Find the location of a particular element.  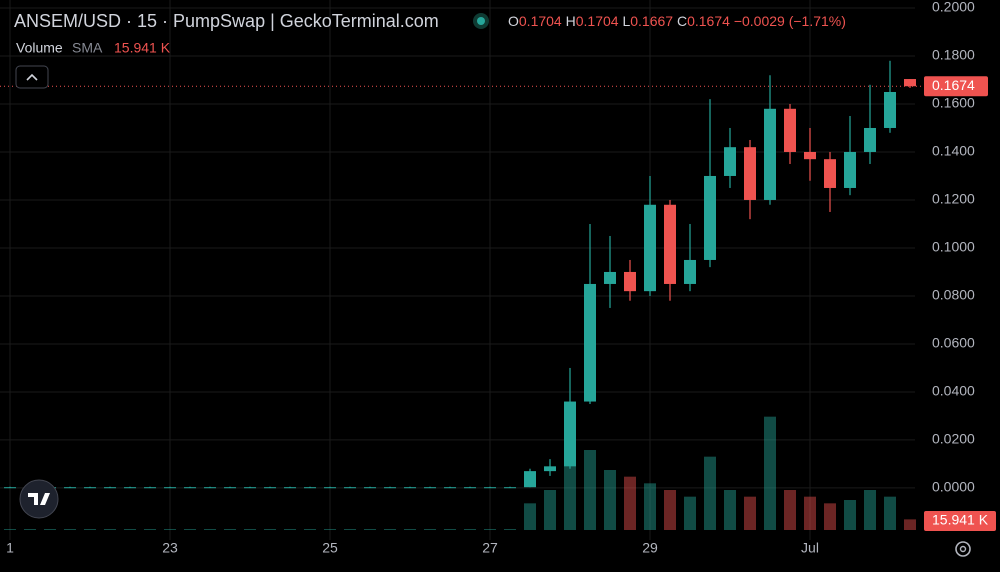

x-tick-label: 1 is located at coordinates (10, 548).